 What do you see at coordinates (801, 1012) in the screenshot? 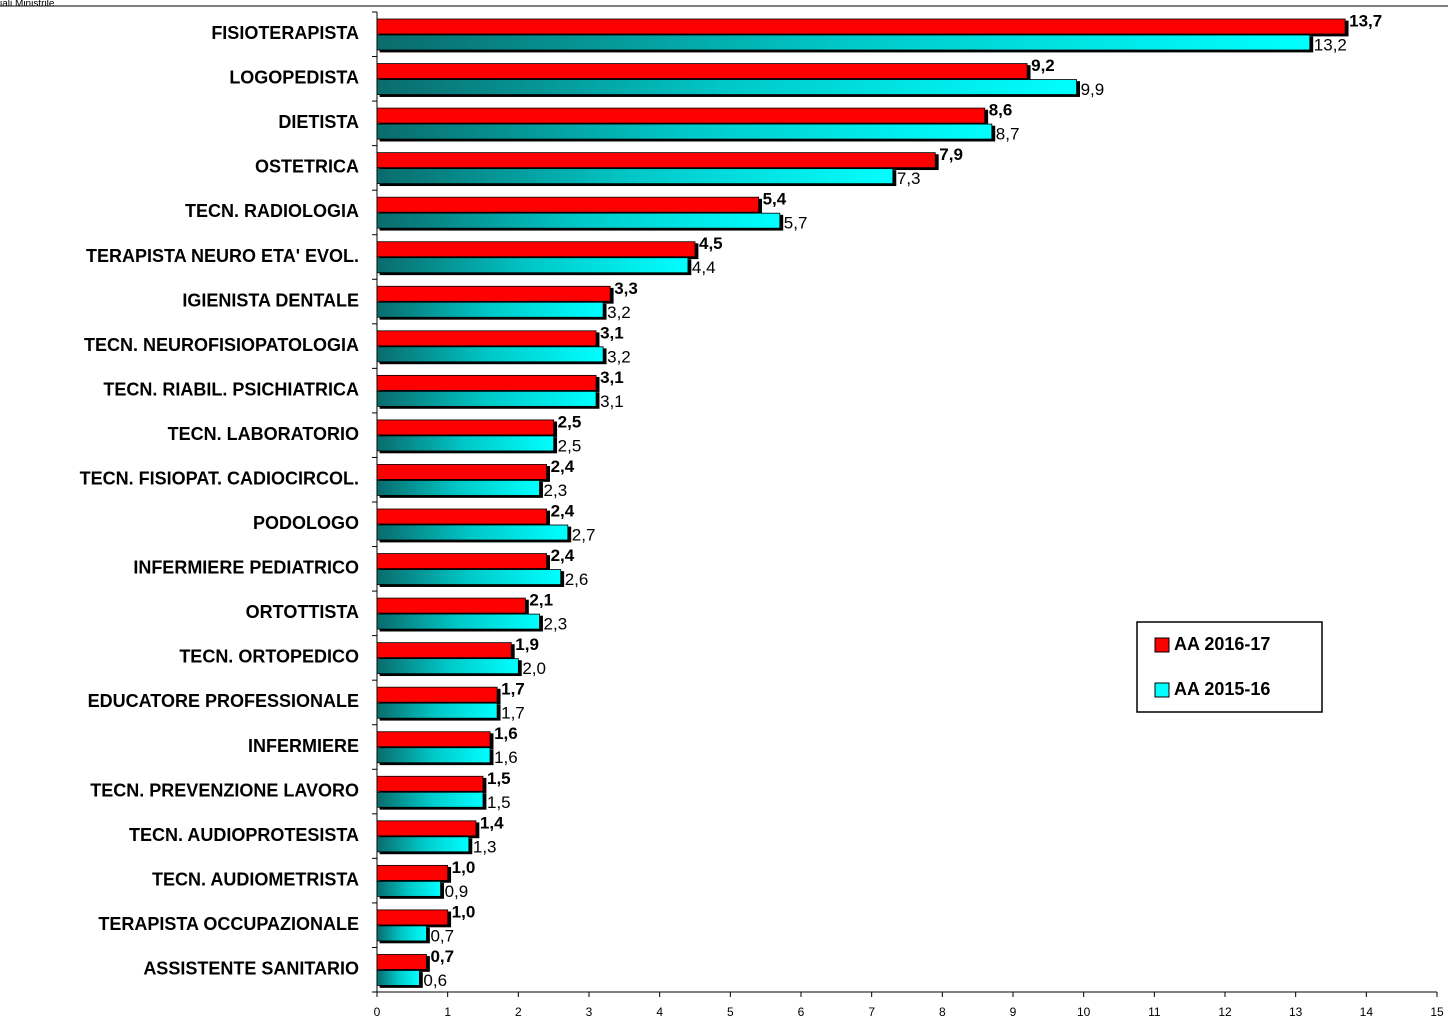
I see `x-tick-label: 6` at bounding box center [801, 1012].